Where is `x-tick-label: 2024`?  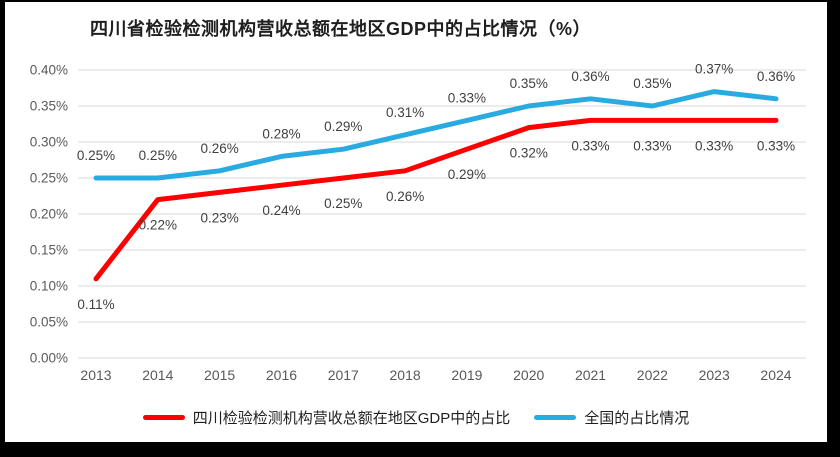
x-tick-label: 2024 is located at coordinates (775, 375).